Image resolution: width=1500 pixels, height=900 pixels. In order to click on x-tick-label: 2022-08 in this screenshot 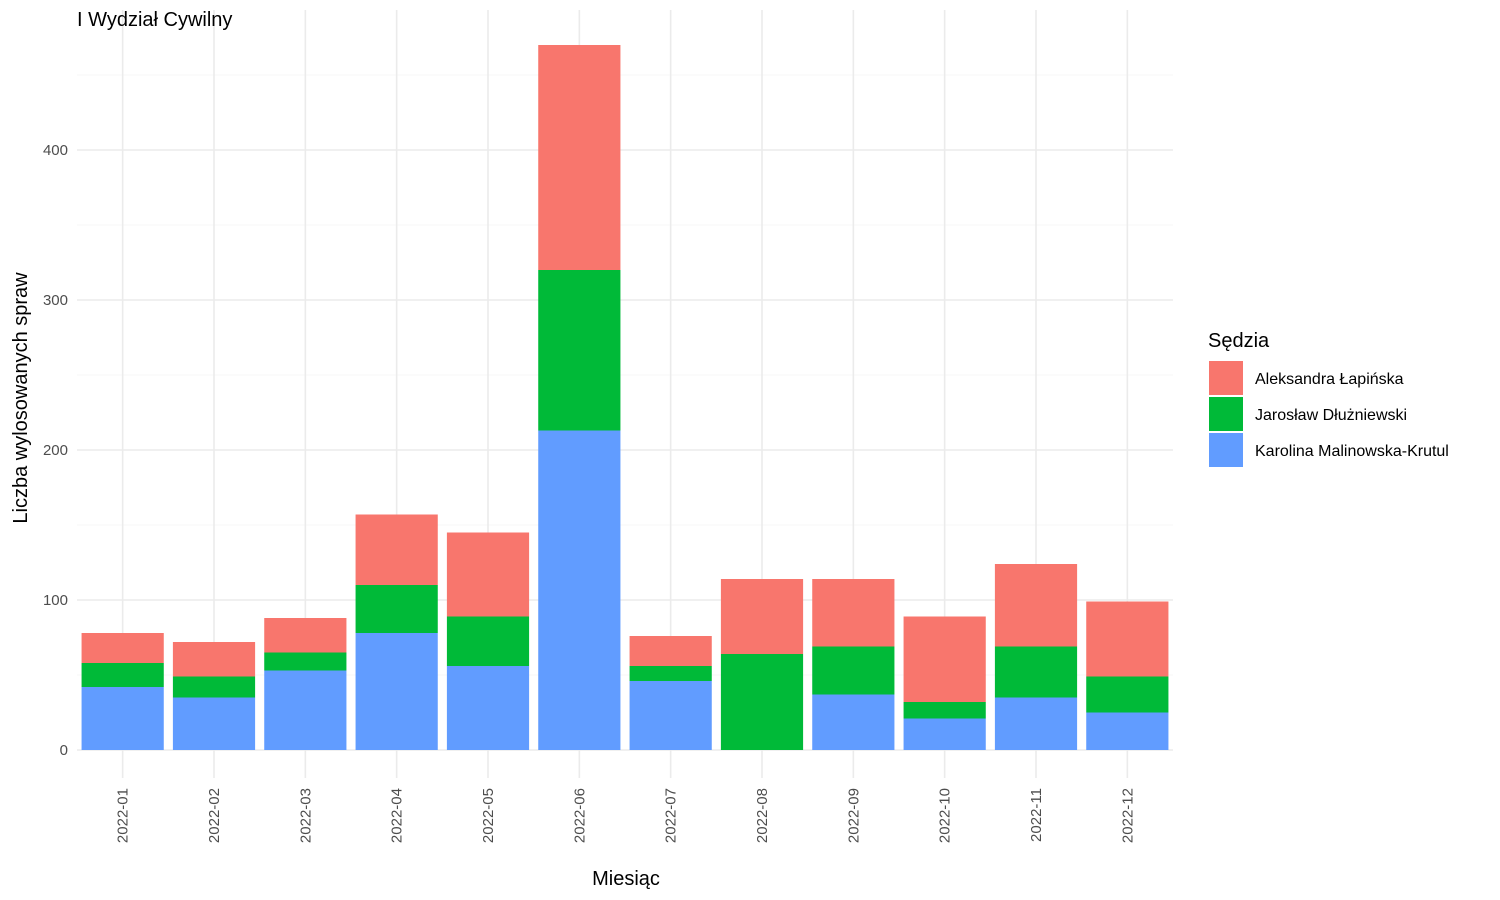, I will do `click(762, 815)`.